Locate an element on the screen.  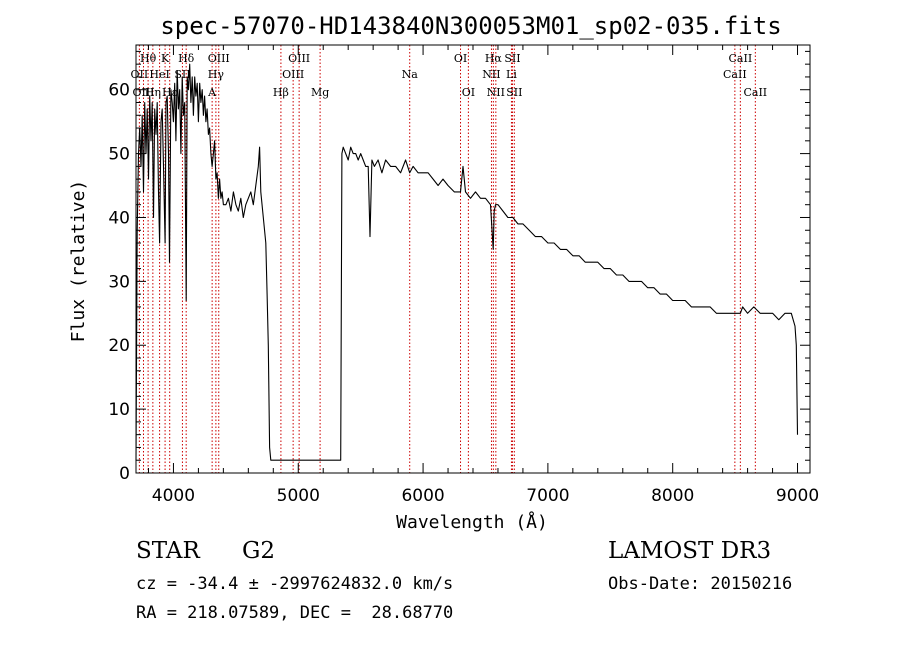
marker-label-10: Hγ is located at coordinates (216, 74).